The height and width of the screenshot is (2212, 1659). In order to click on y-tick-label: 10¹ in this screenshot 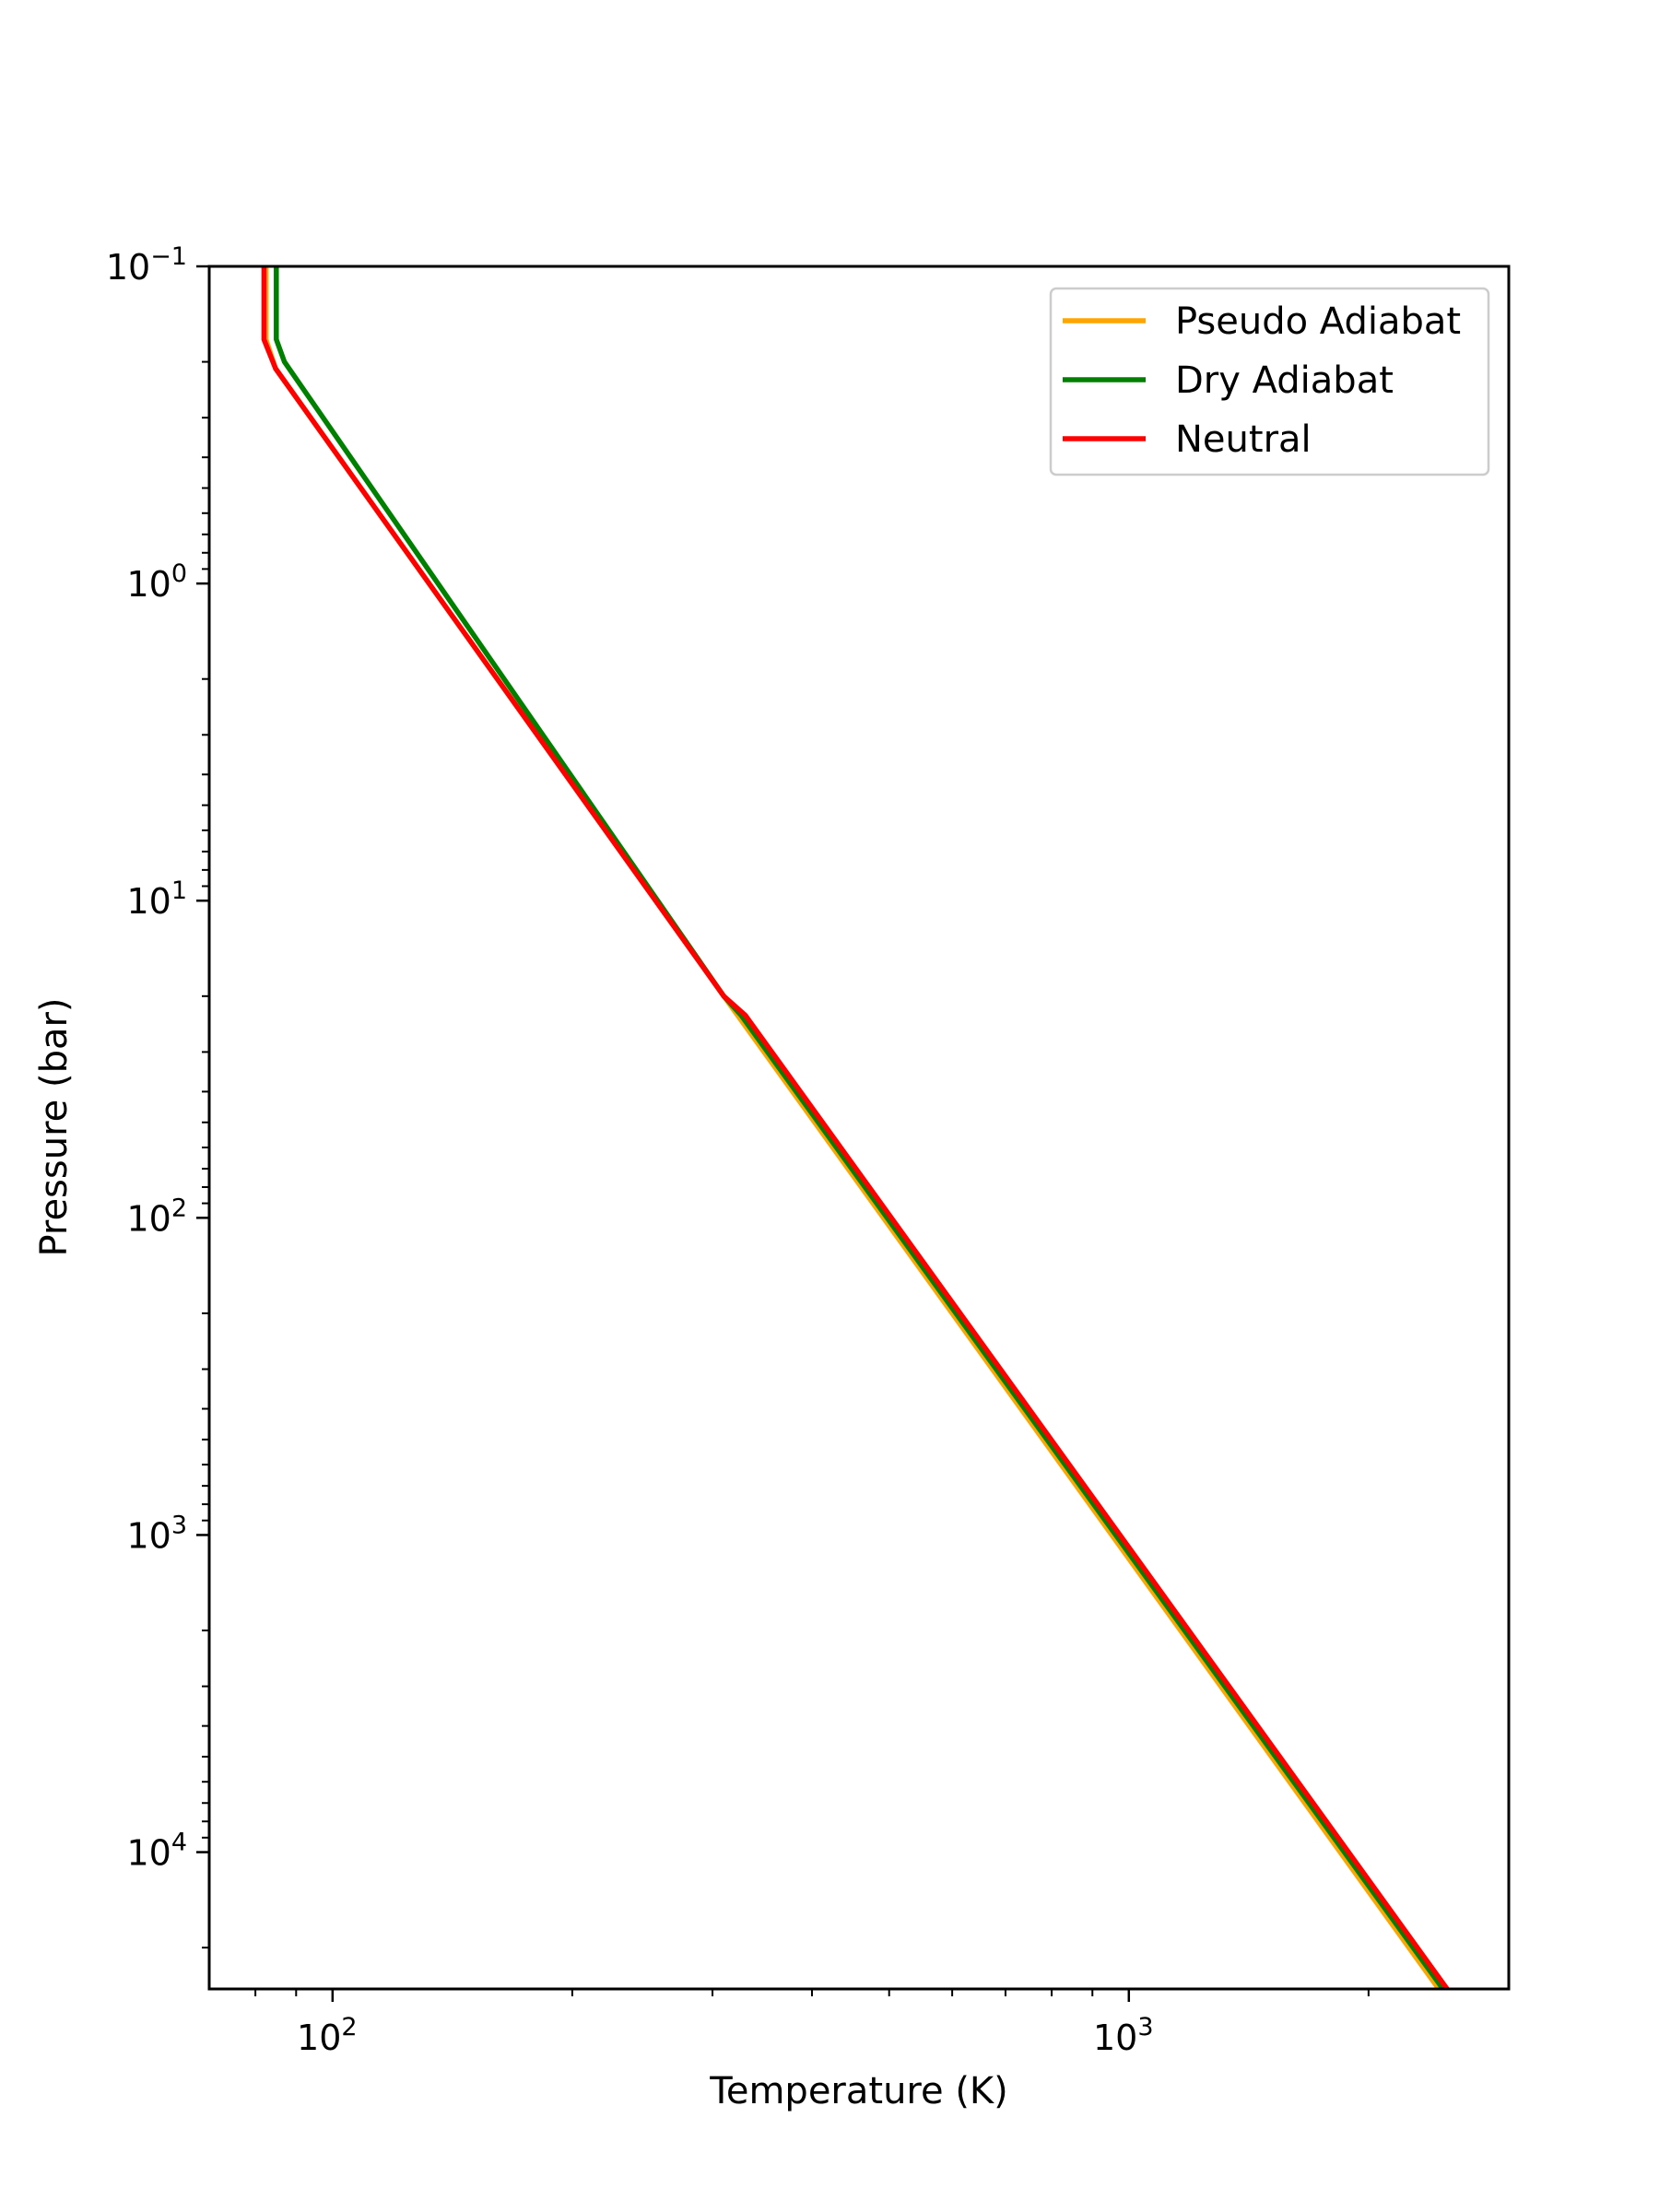, I will do `click(156, 899)`.